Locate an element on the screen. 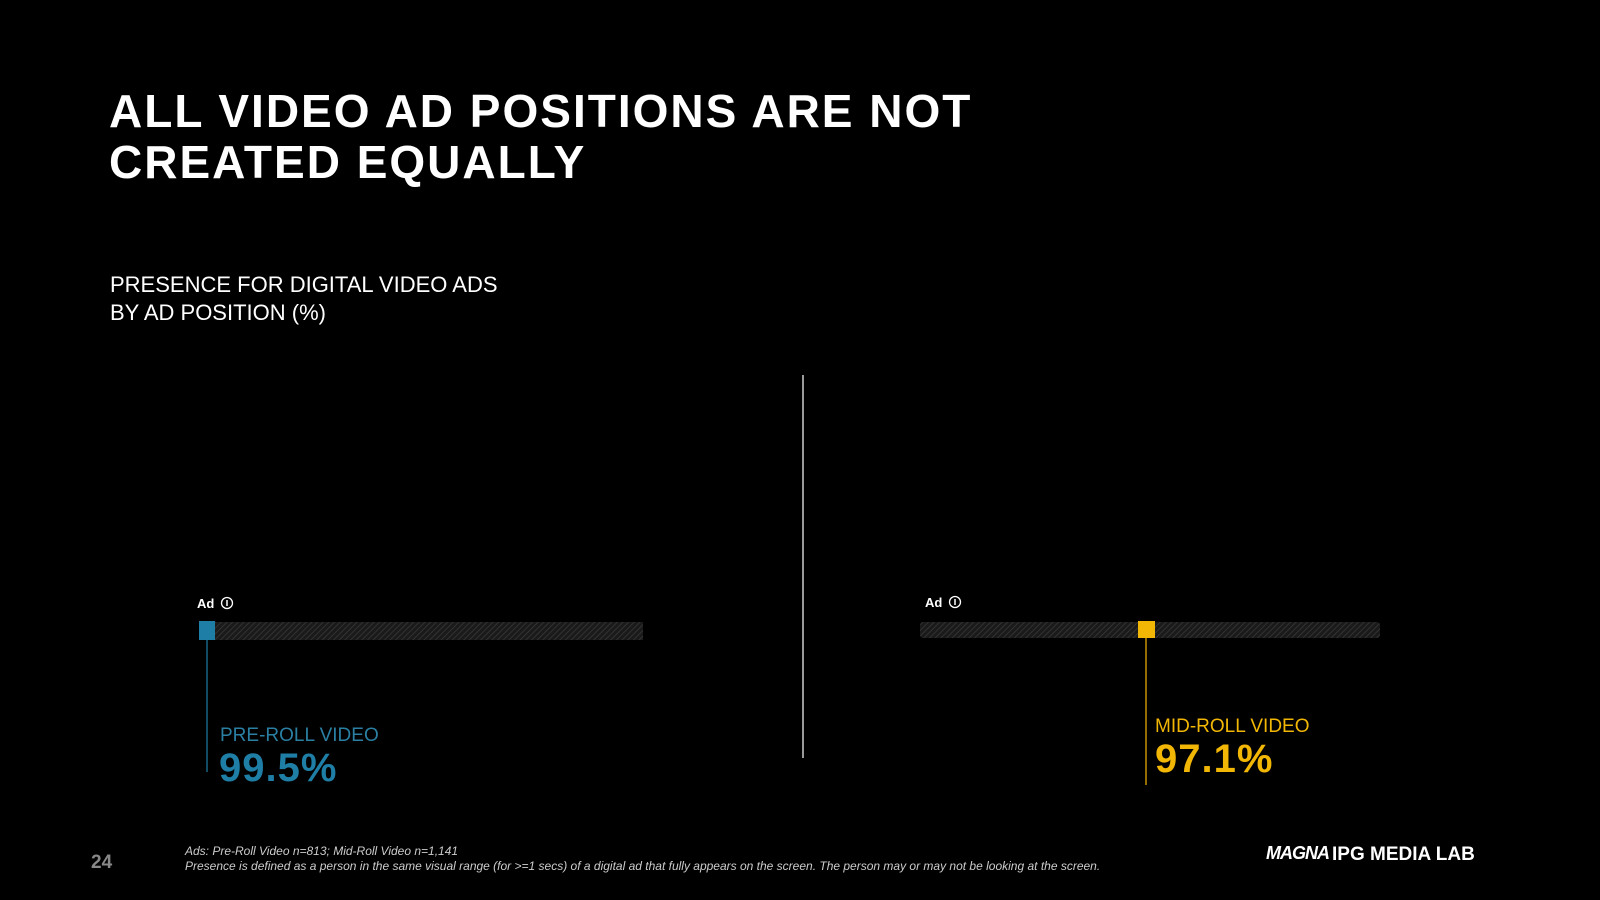  panel-value: 99.5% is located at coordinates (278, 768).